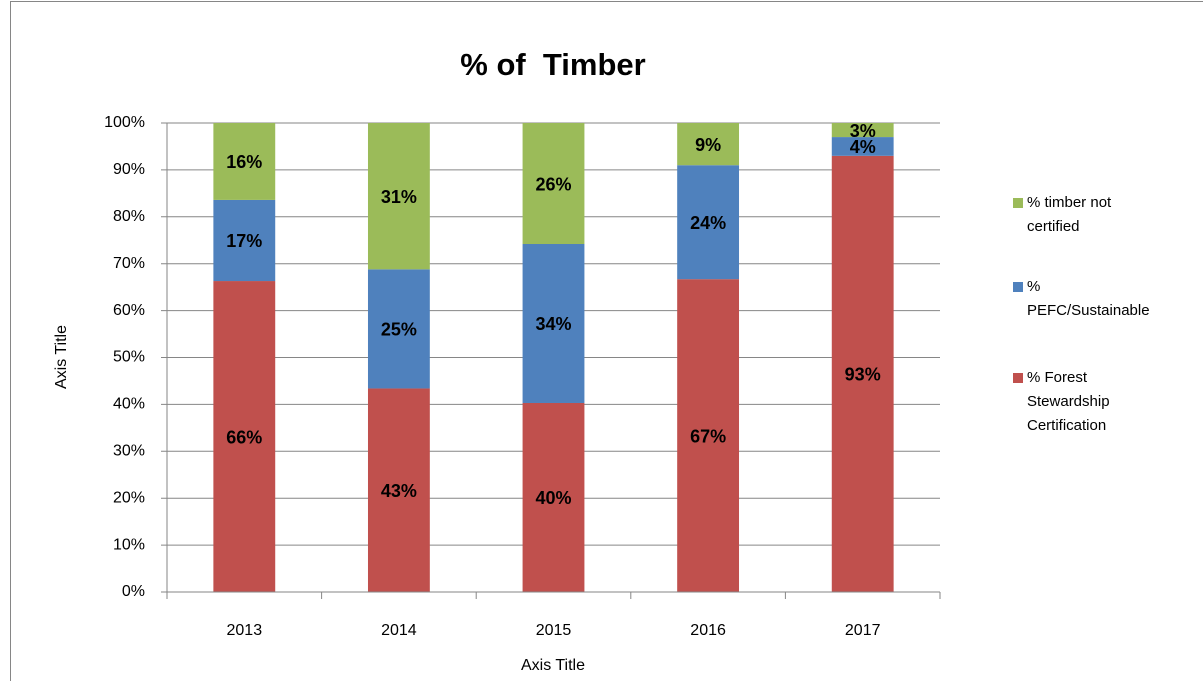 The width and height of the screenshot is (1203, 681). I want to click on chart-title: % of Timber, so click(552, 64).